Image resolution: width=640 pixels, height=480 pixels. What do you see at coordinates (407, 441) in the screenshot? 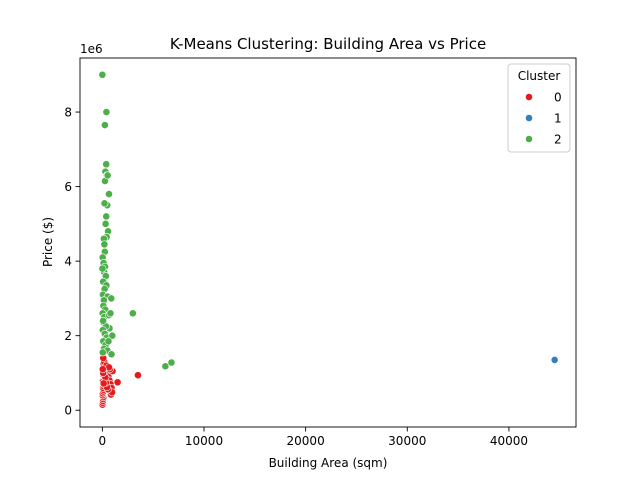
I see `x-tick-label: 30000` at bounding box center [407, 441].